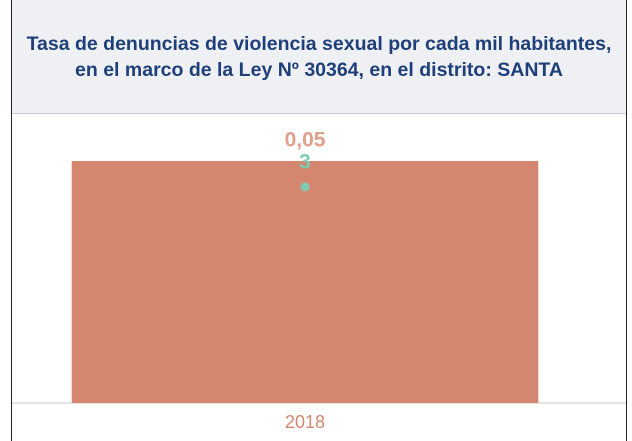  What do you see at coordinates (305, 161) in the screenshot?
I see `point-value-label: 3` at bounding box center [305, 161].